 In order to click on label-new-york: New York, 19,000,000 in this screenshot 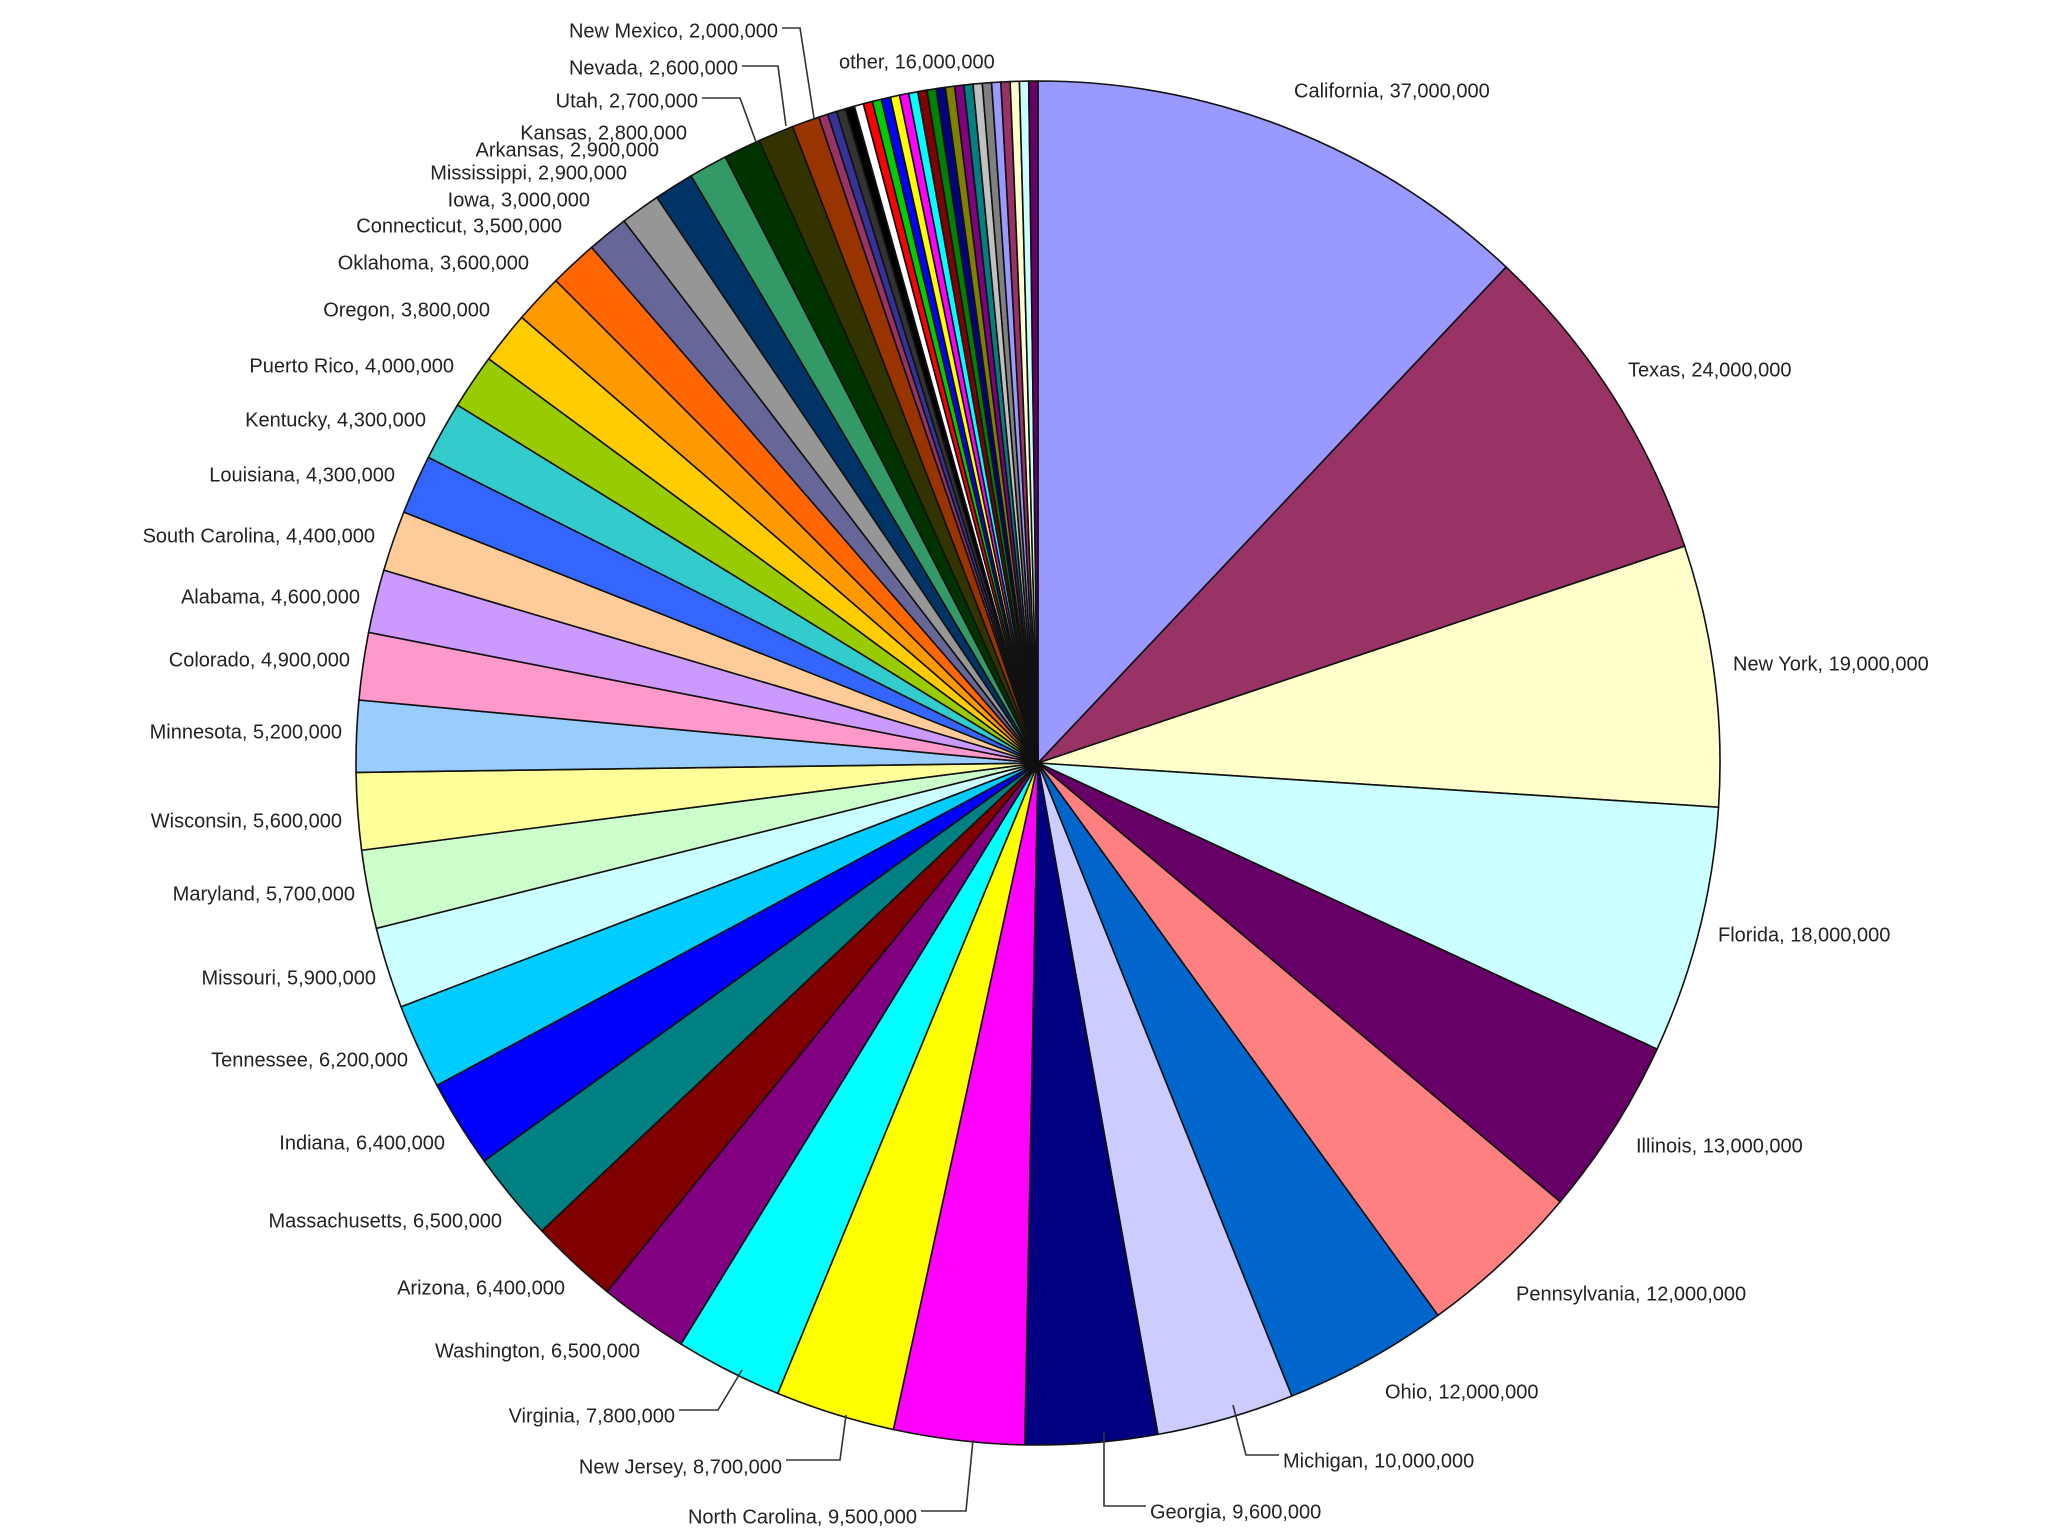, I will do `click(1831, 664)`.